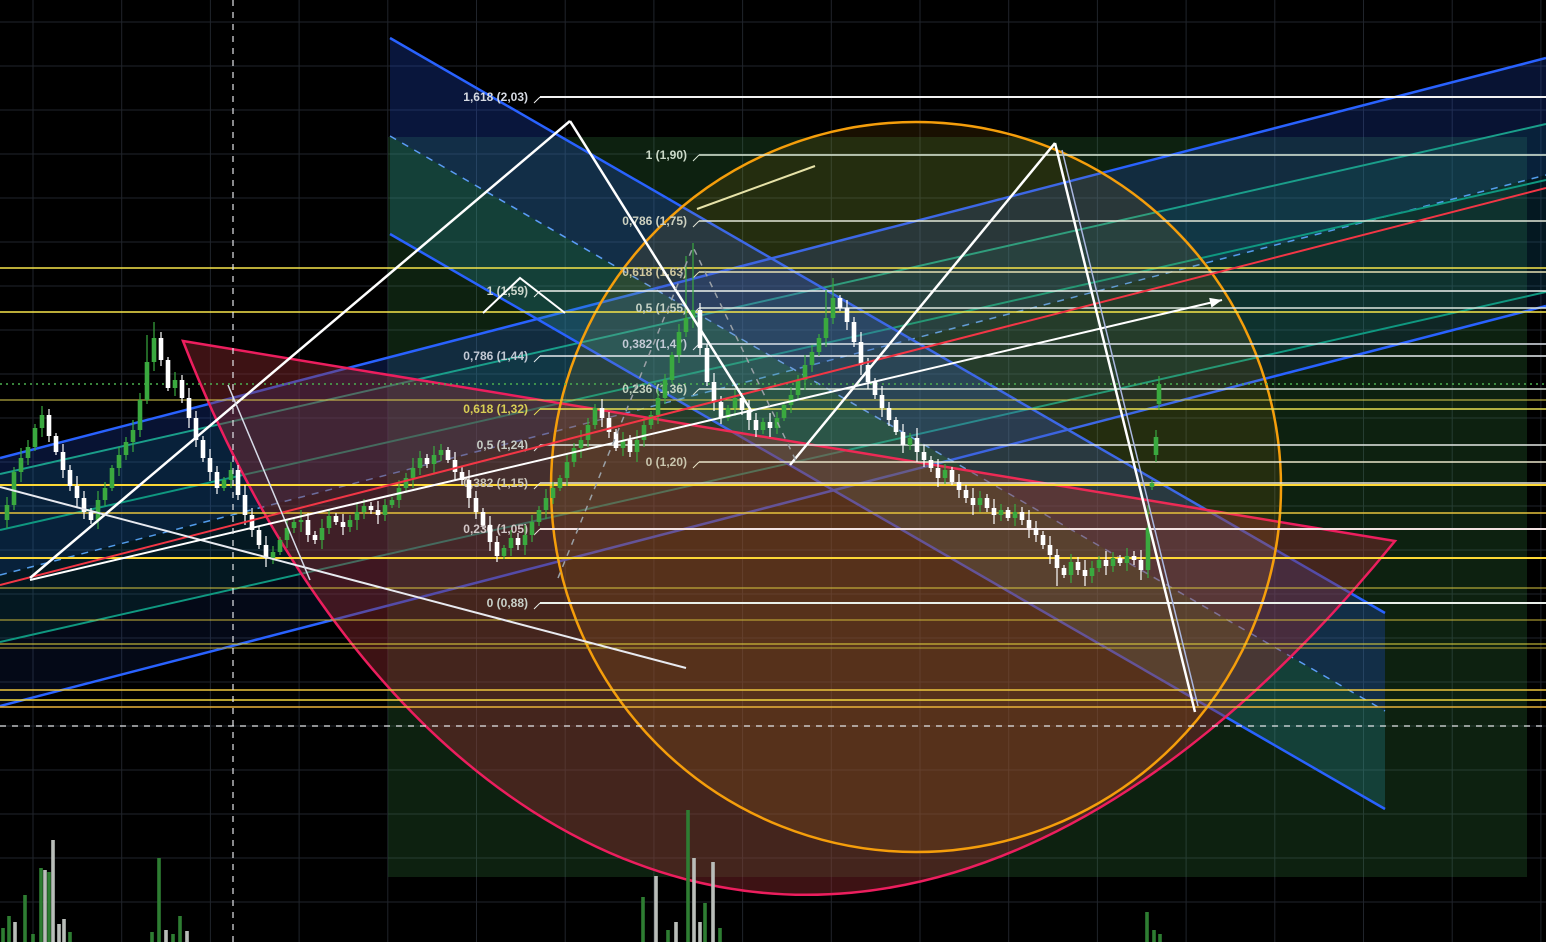  What do you see at coordinates (756, 187) in the screenshot?
I see `khaki-line` at bounding box center [756, 187].